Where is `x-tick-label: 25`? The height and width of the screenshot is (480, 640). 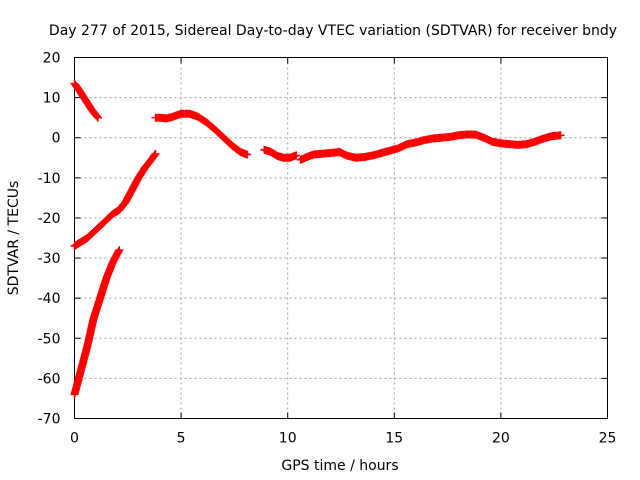 x-tick-label: 25 is located at coordinates (608, 439).